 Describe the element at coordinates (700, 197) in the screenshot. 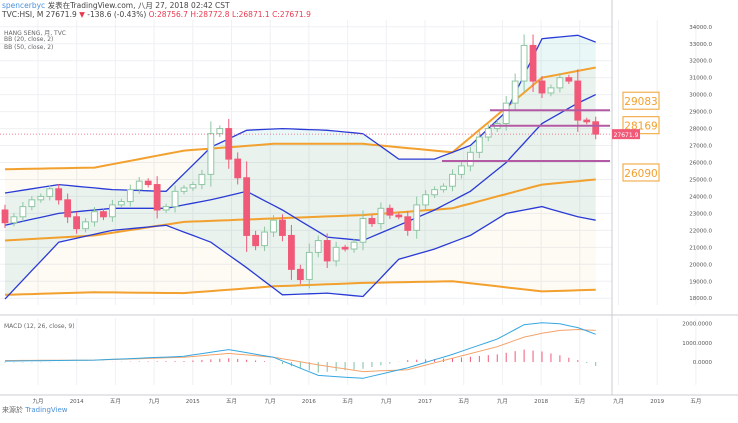

I see `price-tick-10: 24000.0` at that location.